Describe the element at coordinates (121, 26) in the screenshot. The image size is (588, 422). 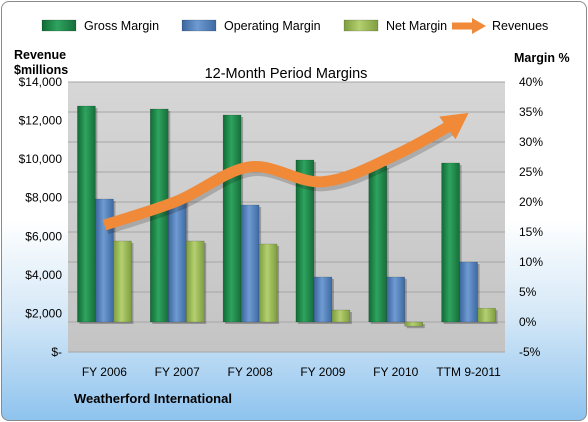
I see `legend-gross-margin: Gross Margin` at that location.